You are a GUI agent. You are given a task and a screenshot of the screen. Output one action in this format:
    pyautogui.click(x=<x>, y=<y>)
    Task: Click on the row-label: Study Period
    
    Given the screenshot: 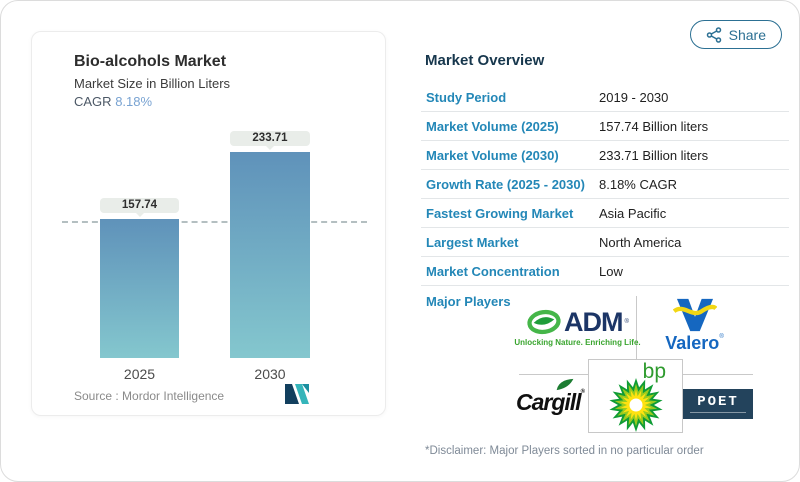 What is the action you would take?
    pyautogui.click(x=466, y=97)
    